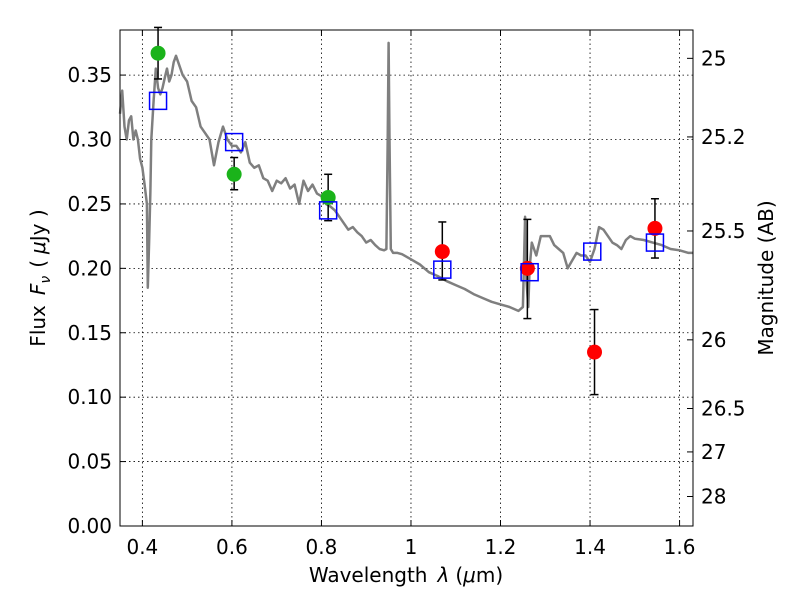 This screenshot has width=800, height=600. I want to click on magnitude-tick-labels: 25 25.2 25.5 26 26.5 27 28, so click(723, 277).